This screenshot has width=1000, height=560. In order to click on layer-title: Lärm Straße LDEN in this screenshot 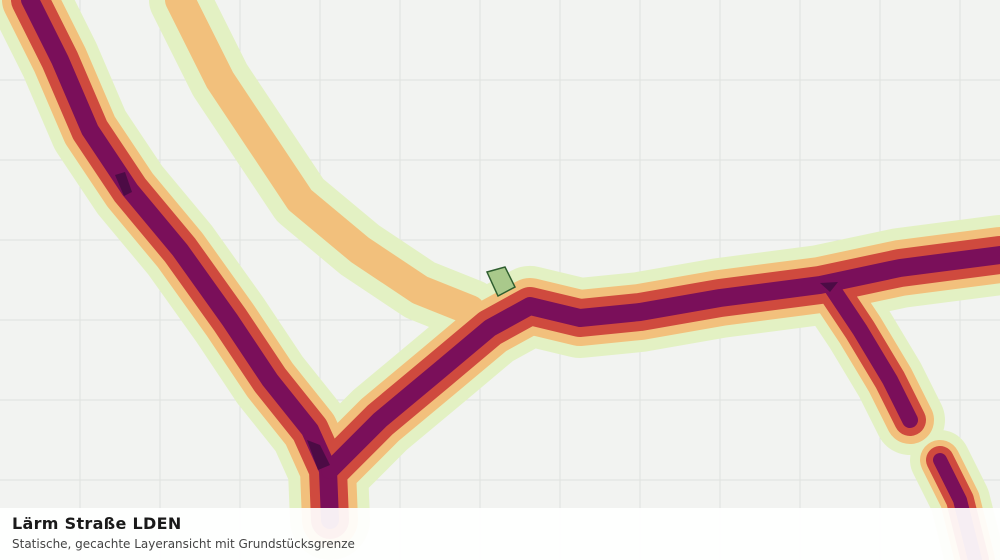, I will do `click(97, 523)`.